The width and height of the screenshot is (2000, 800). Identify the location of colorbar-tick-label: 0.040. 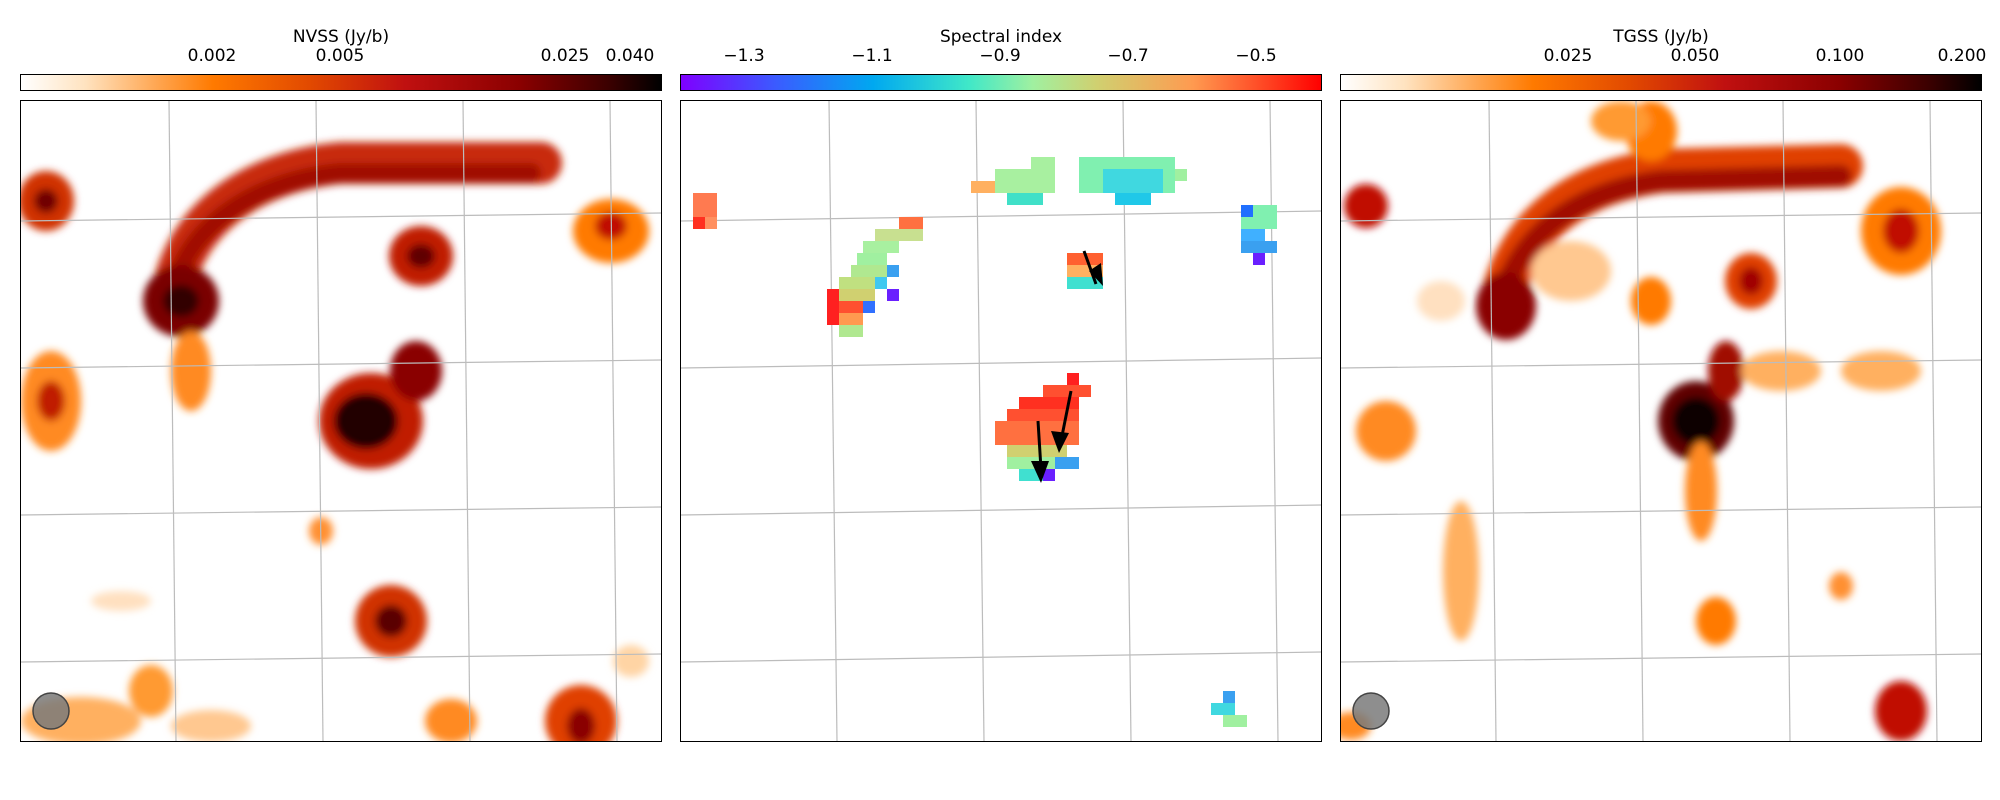
(630, 56).